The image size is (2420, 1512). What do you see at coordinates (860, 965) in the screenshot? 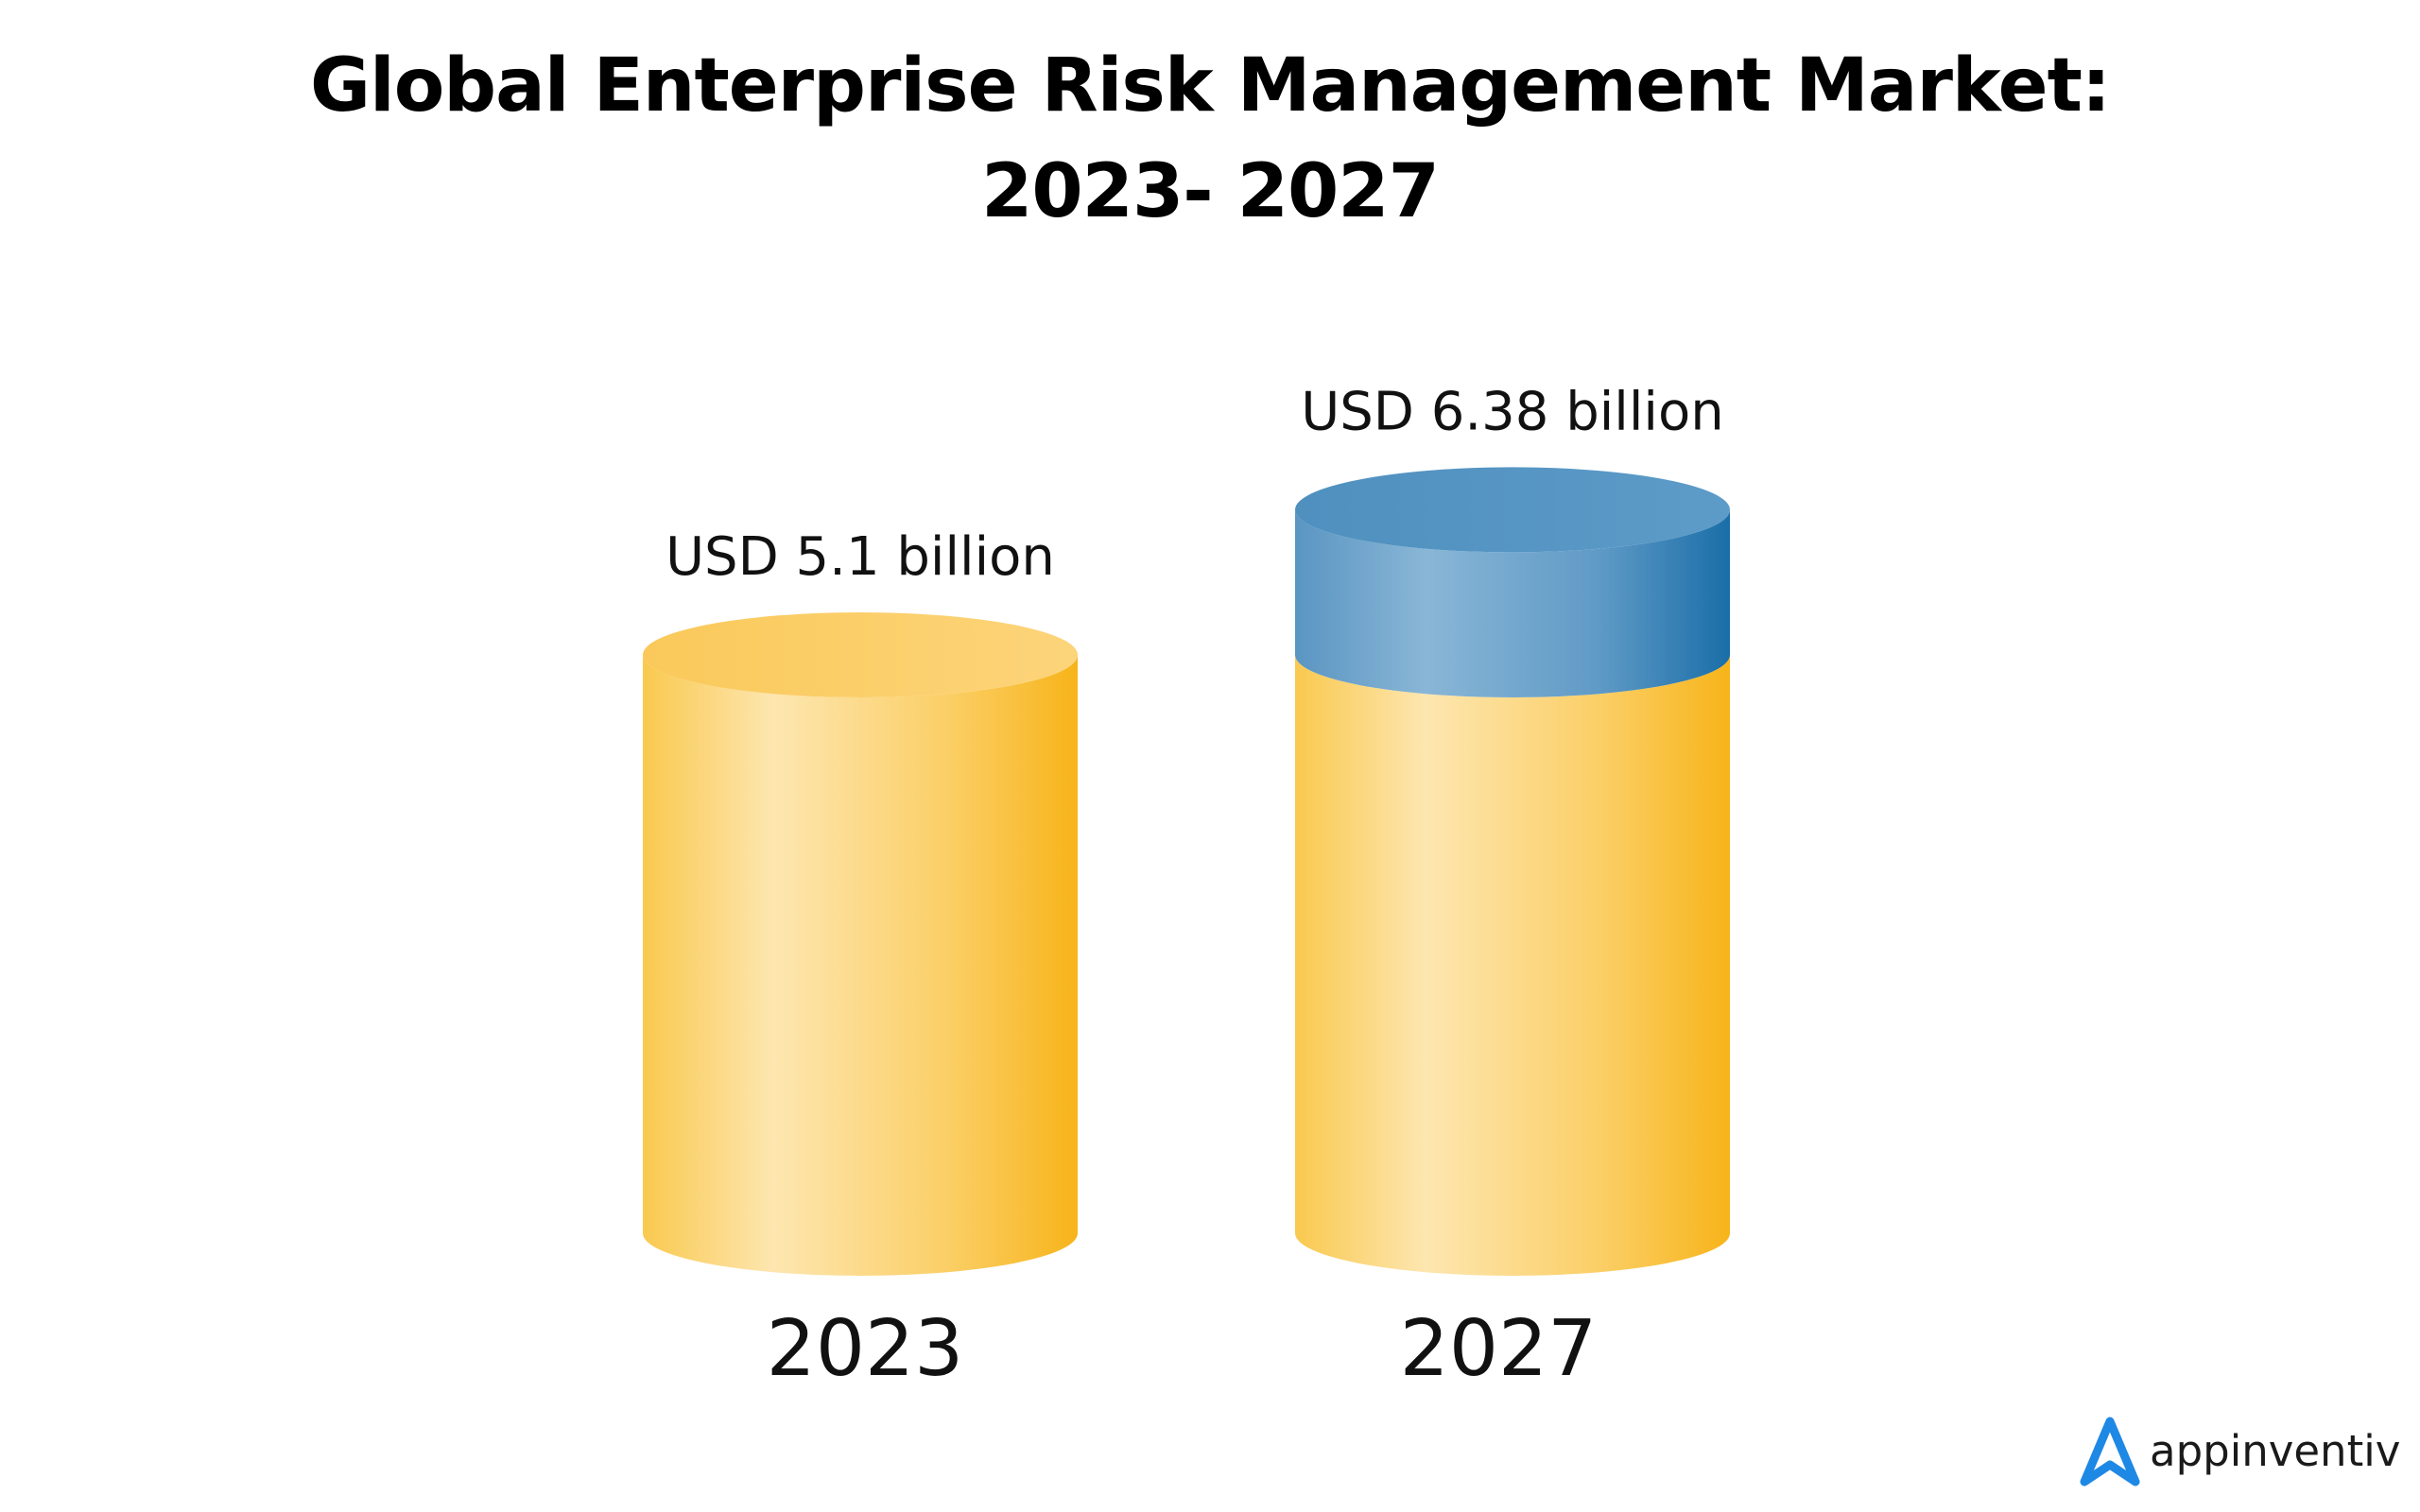
I see `cylinder-body-2023` at bounding box center [860, 965].